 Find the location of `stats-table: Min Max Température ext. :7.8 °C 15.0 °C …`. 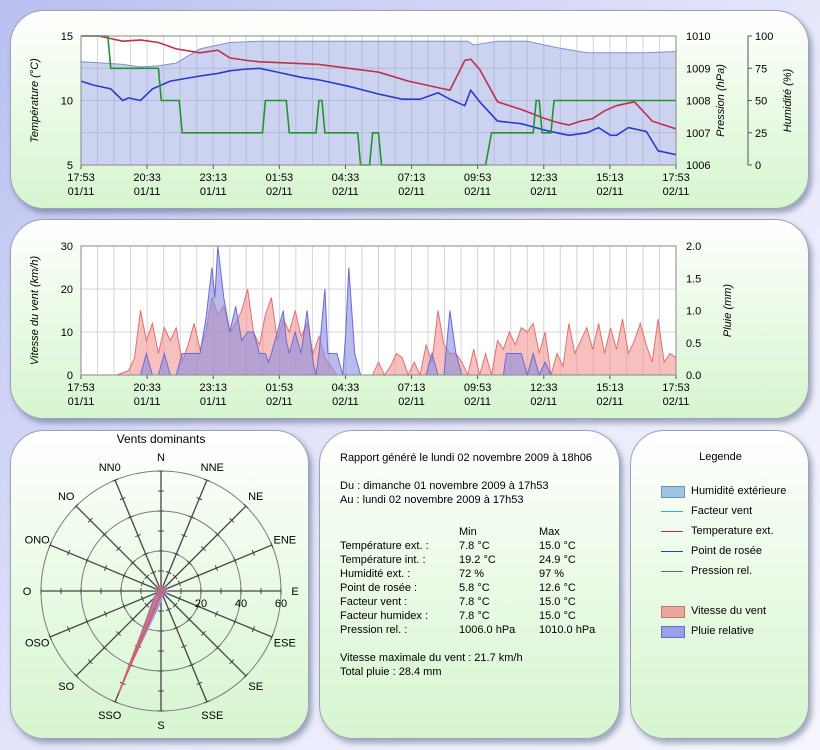

stats-table: Min Max Température ext. :7.8 °C 15.0 °C … is located at coordinates (467, 581).